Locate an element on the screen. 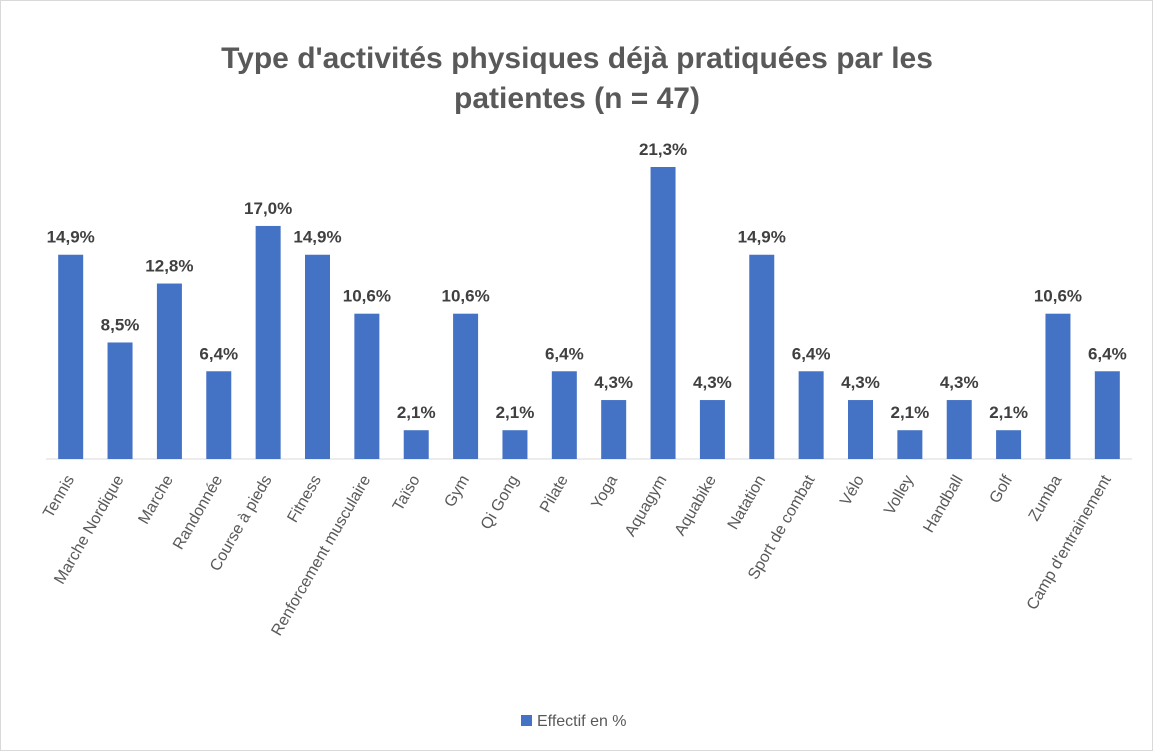 The height and width of the screenshot is (751, 1153). x-tick-label: Marche is located at coordinates (155, 499).